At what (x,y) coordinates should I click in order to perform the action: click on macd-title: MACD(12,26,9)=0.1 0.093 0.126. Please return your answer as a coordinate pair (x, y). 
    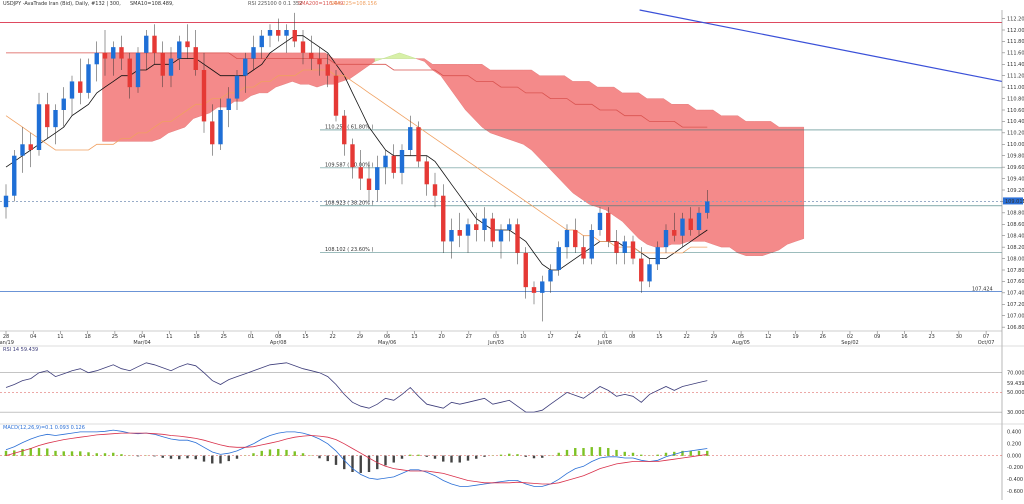
    Looking at the image, I should click on (44, 428).